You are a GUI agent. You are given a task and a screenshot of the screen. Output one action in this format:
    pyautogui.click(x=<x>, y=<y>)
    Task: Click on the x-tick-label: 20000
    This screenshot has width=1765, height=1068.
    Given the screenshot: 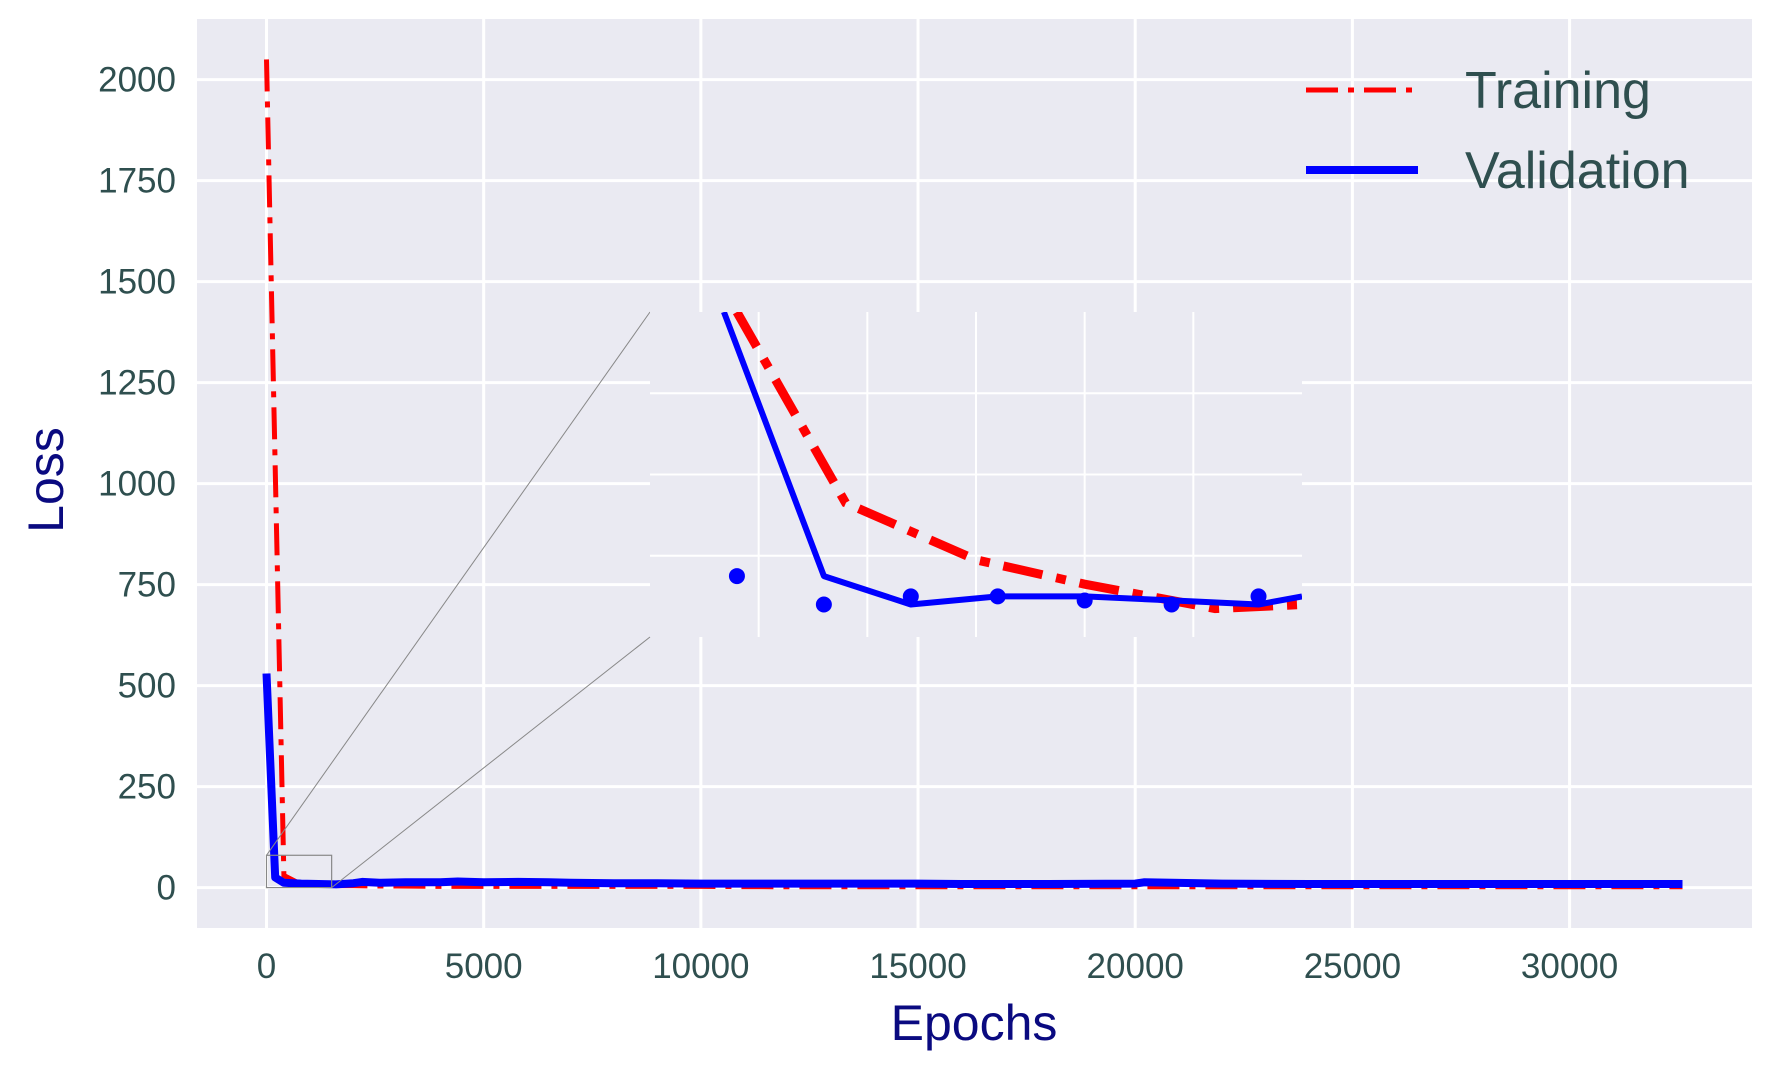 What is the action you would take?
    pyautogui.click(x=1135, y=966)
    